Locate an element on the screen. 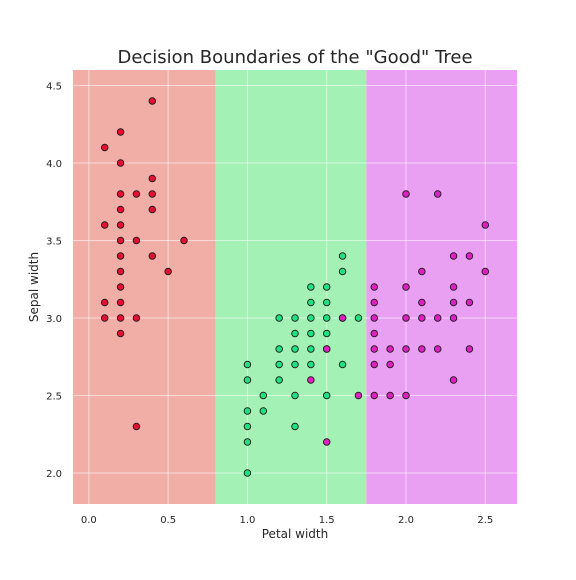  x-tick-label: 2.0 is located at coordinates (406, 520).